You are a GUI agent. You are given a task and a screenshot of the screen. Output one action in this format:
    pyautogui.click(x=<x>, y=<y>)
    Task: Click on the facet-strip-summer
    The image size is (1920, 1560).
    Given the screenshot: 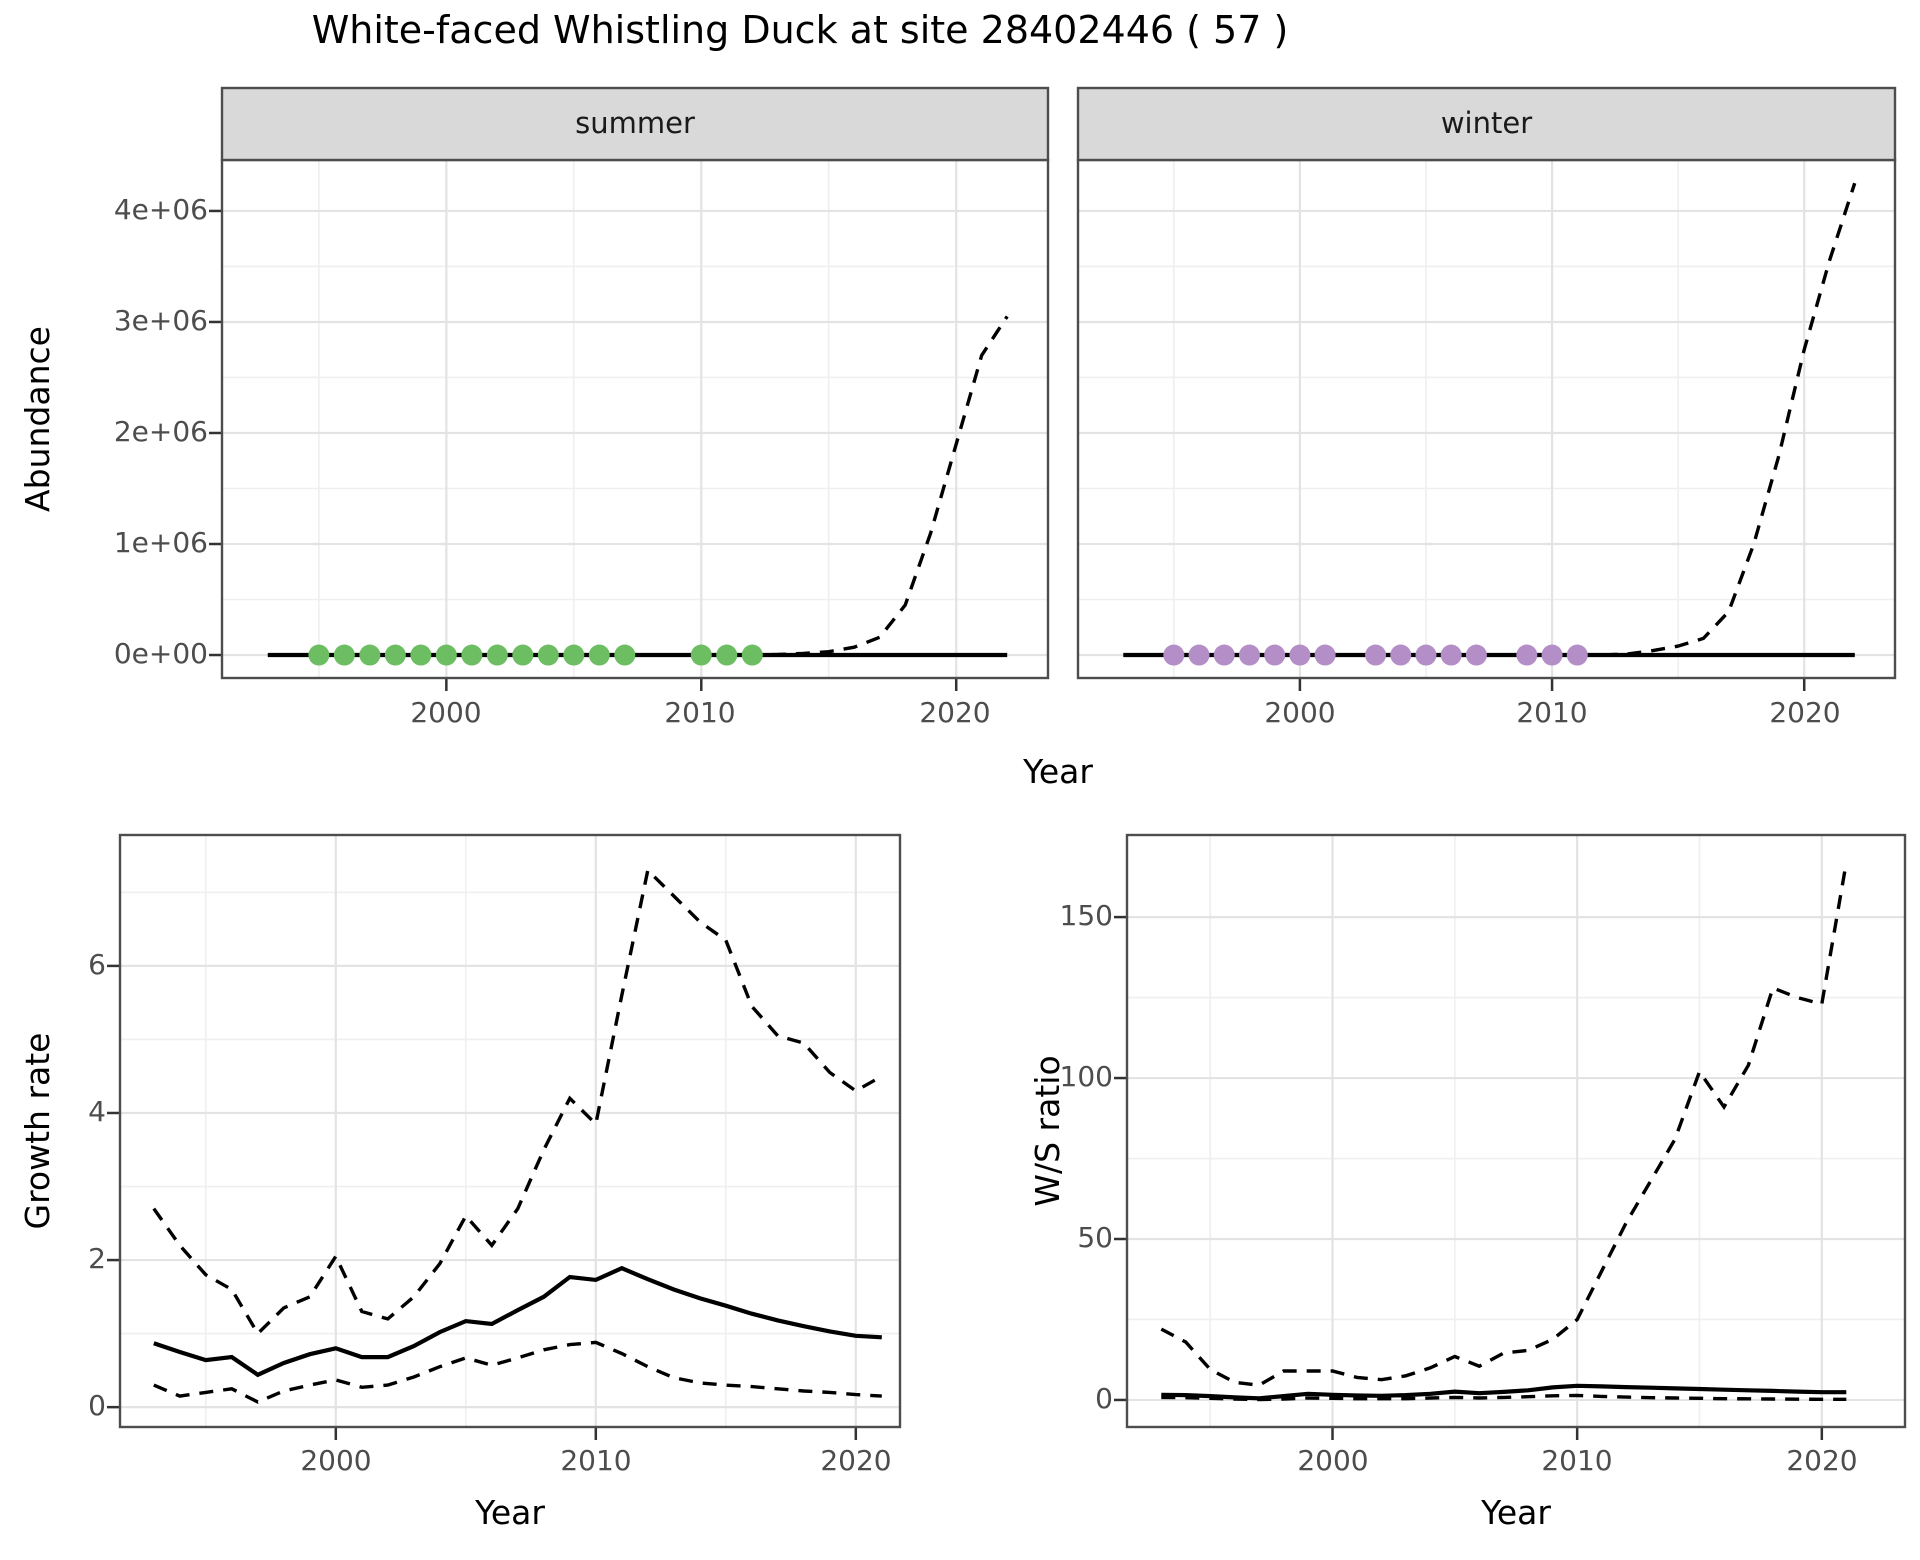 What is the action you would take?
    pyautogui.click(x=635, y=124)
    